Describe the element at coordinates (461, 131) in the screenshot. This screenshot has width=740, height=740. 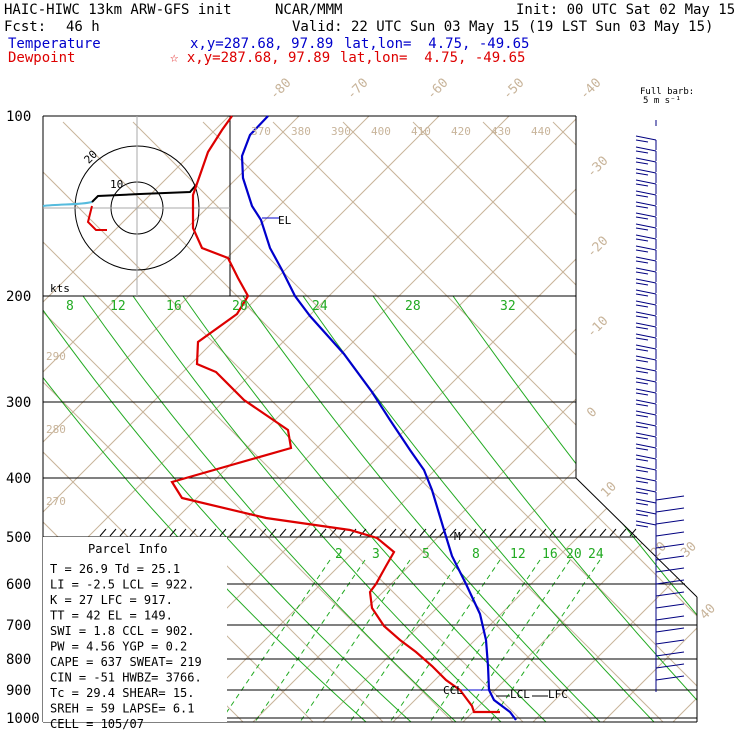
I see `theta-label: 420` at that location.